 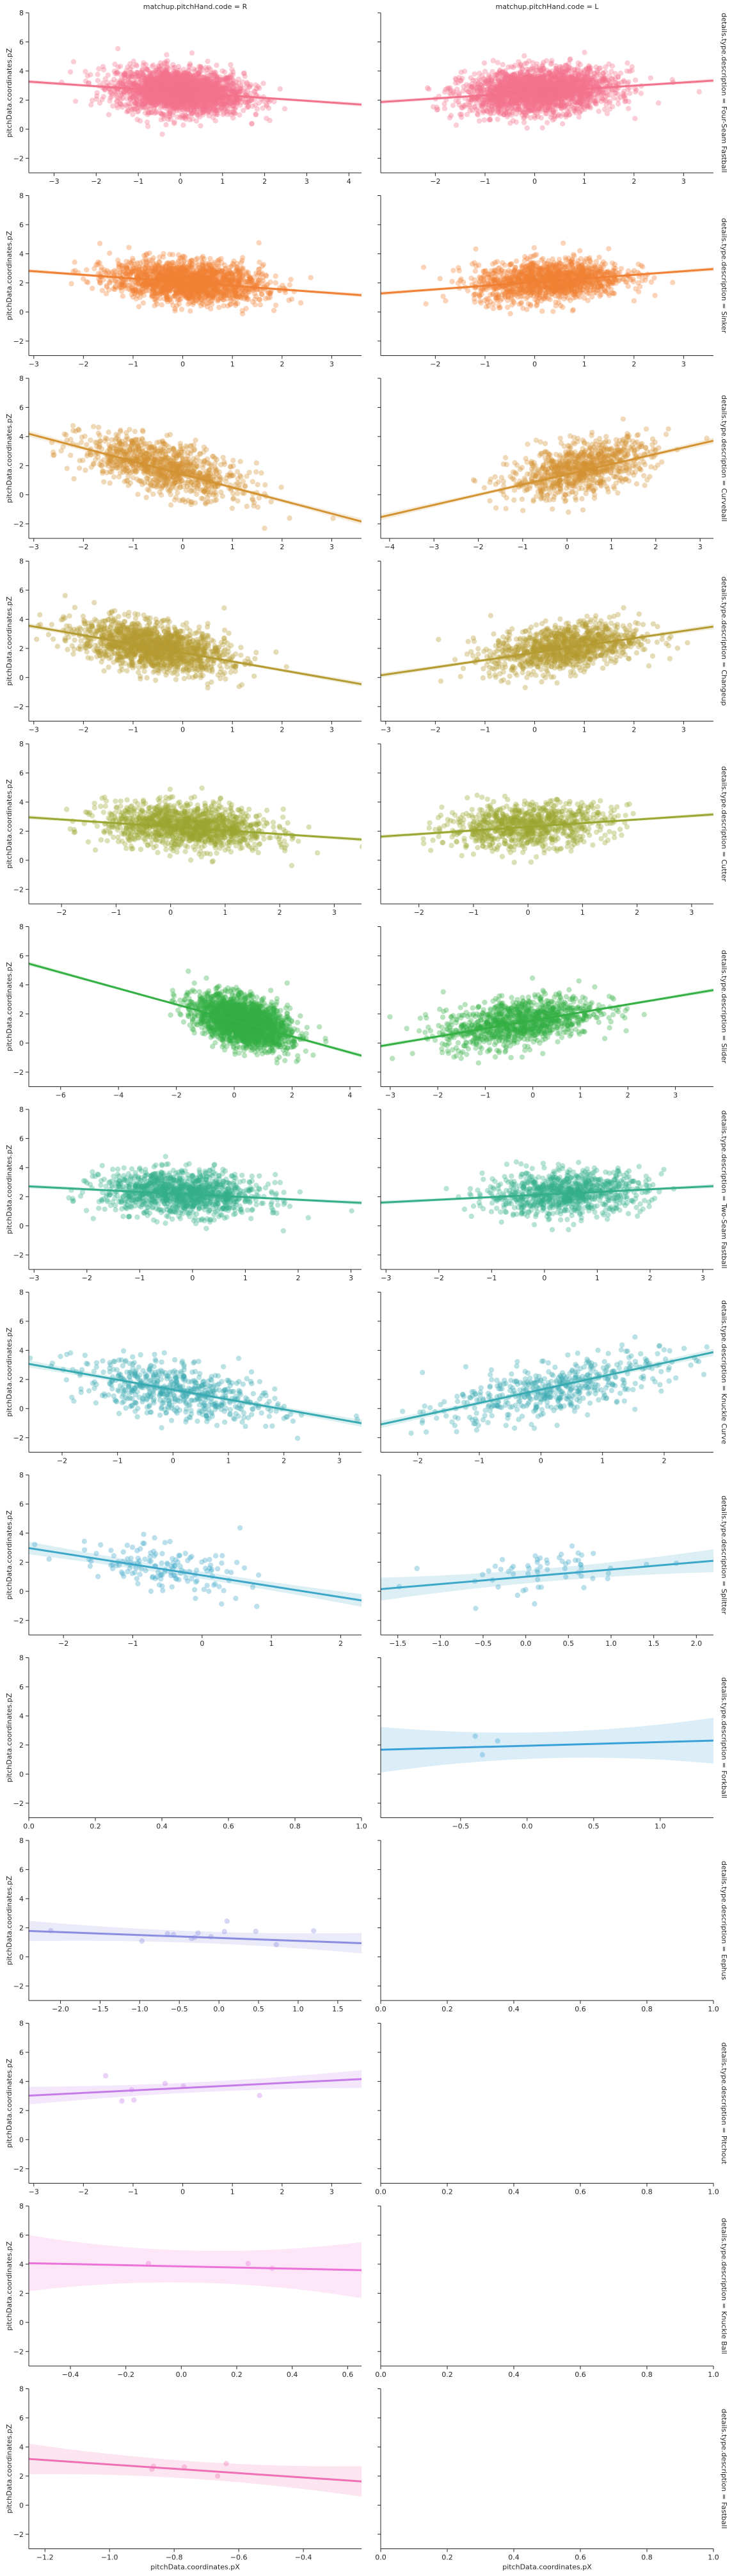 I want to click on y-tick-label: 8, so click(x=21, y=13).